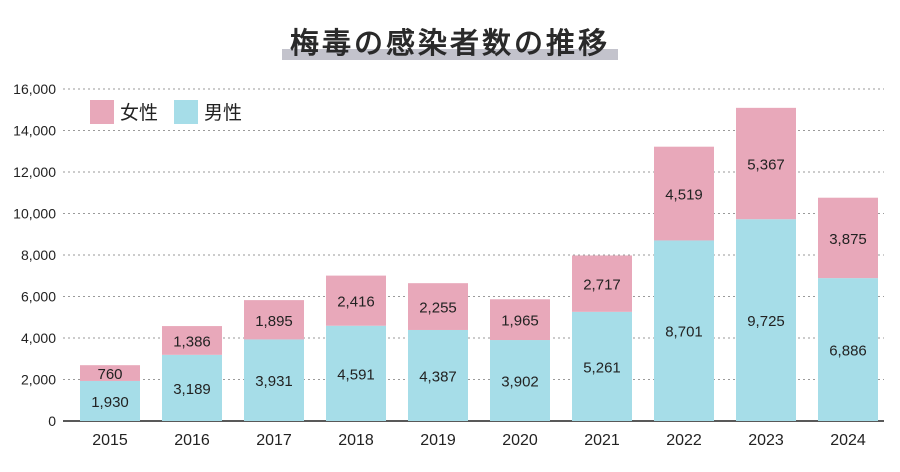  I want to click on legend: 女性 男性, so click(166, 111).